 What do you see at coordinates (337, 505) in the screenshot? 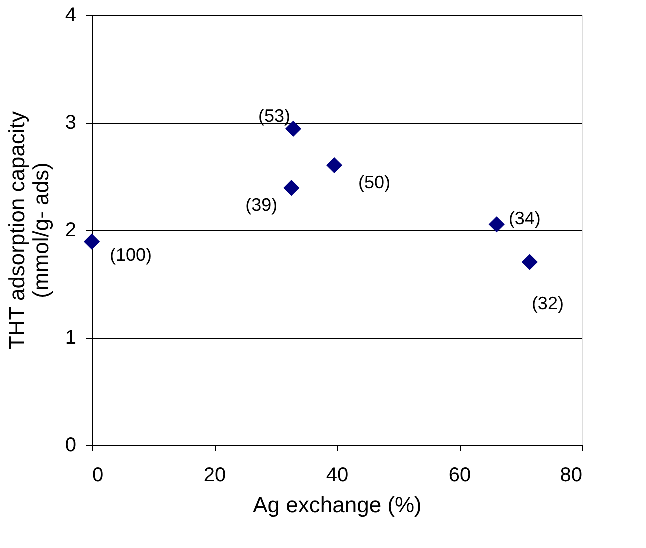
I see `x-axis-title: Ag exchange (%)` at bounding box center [337, 505].